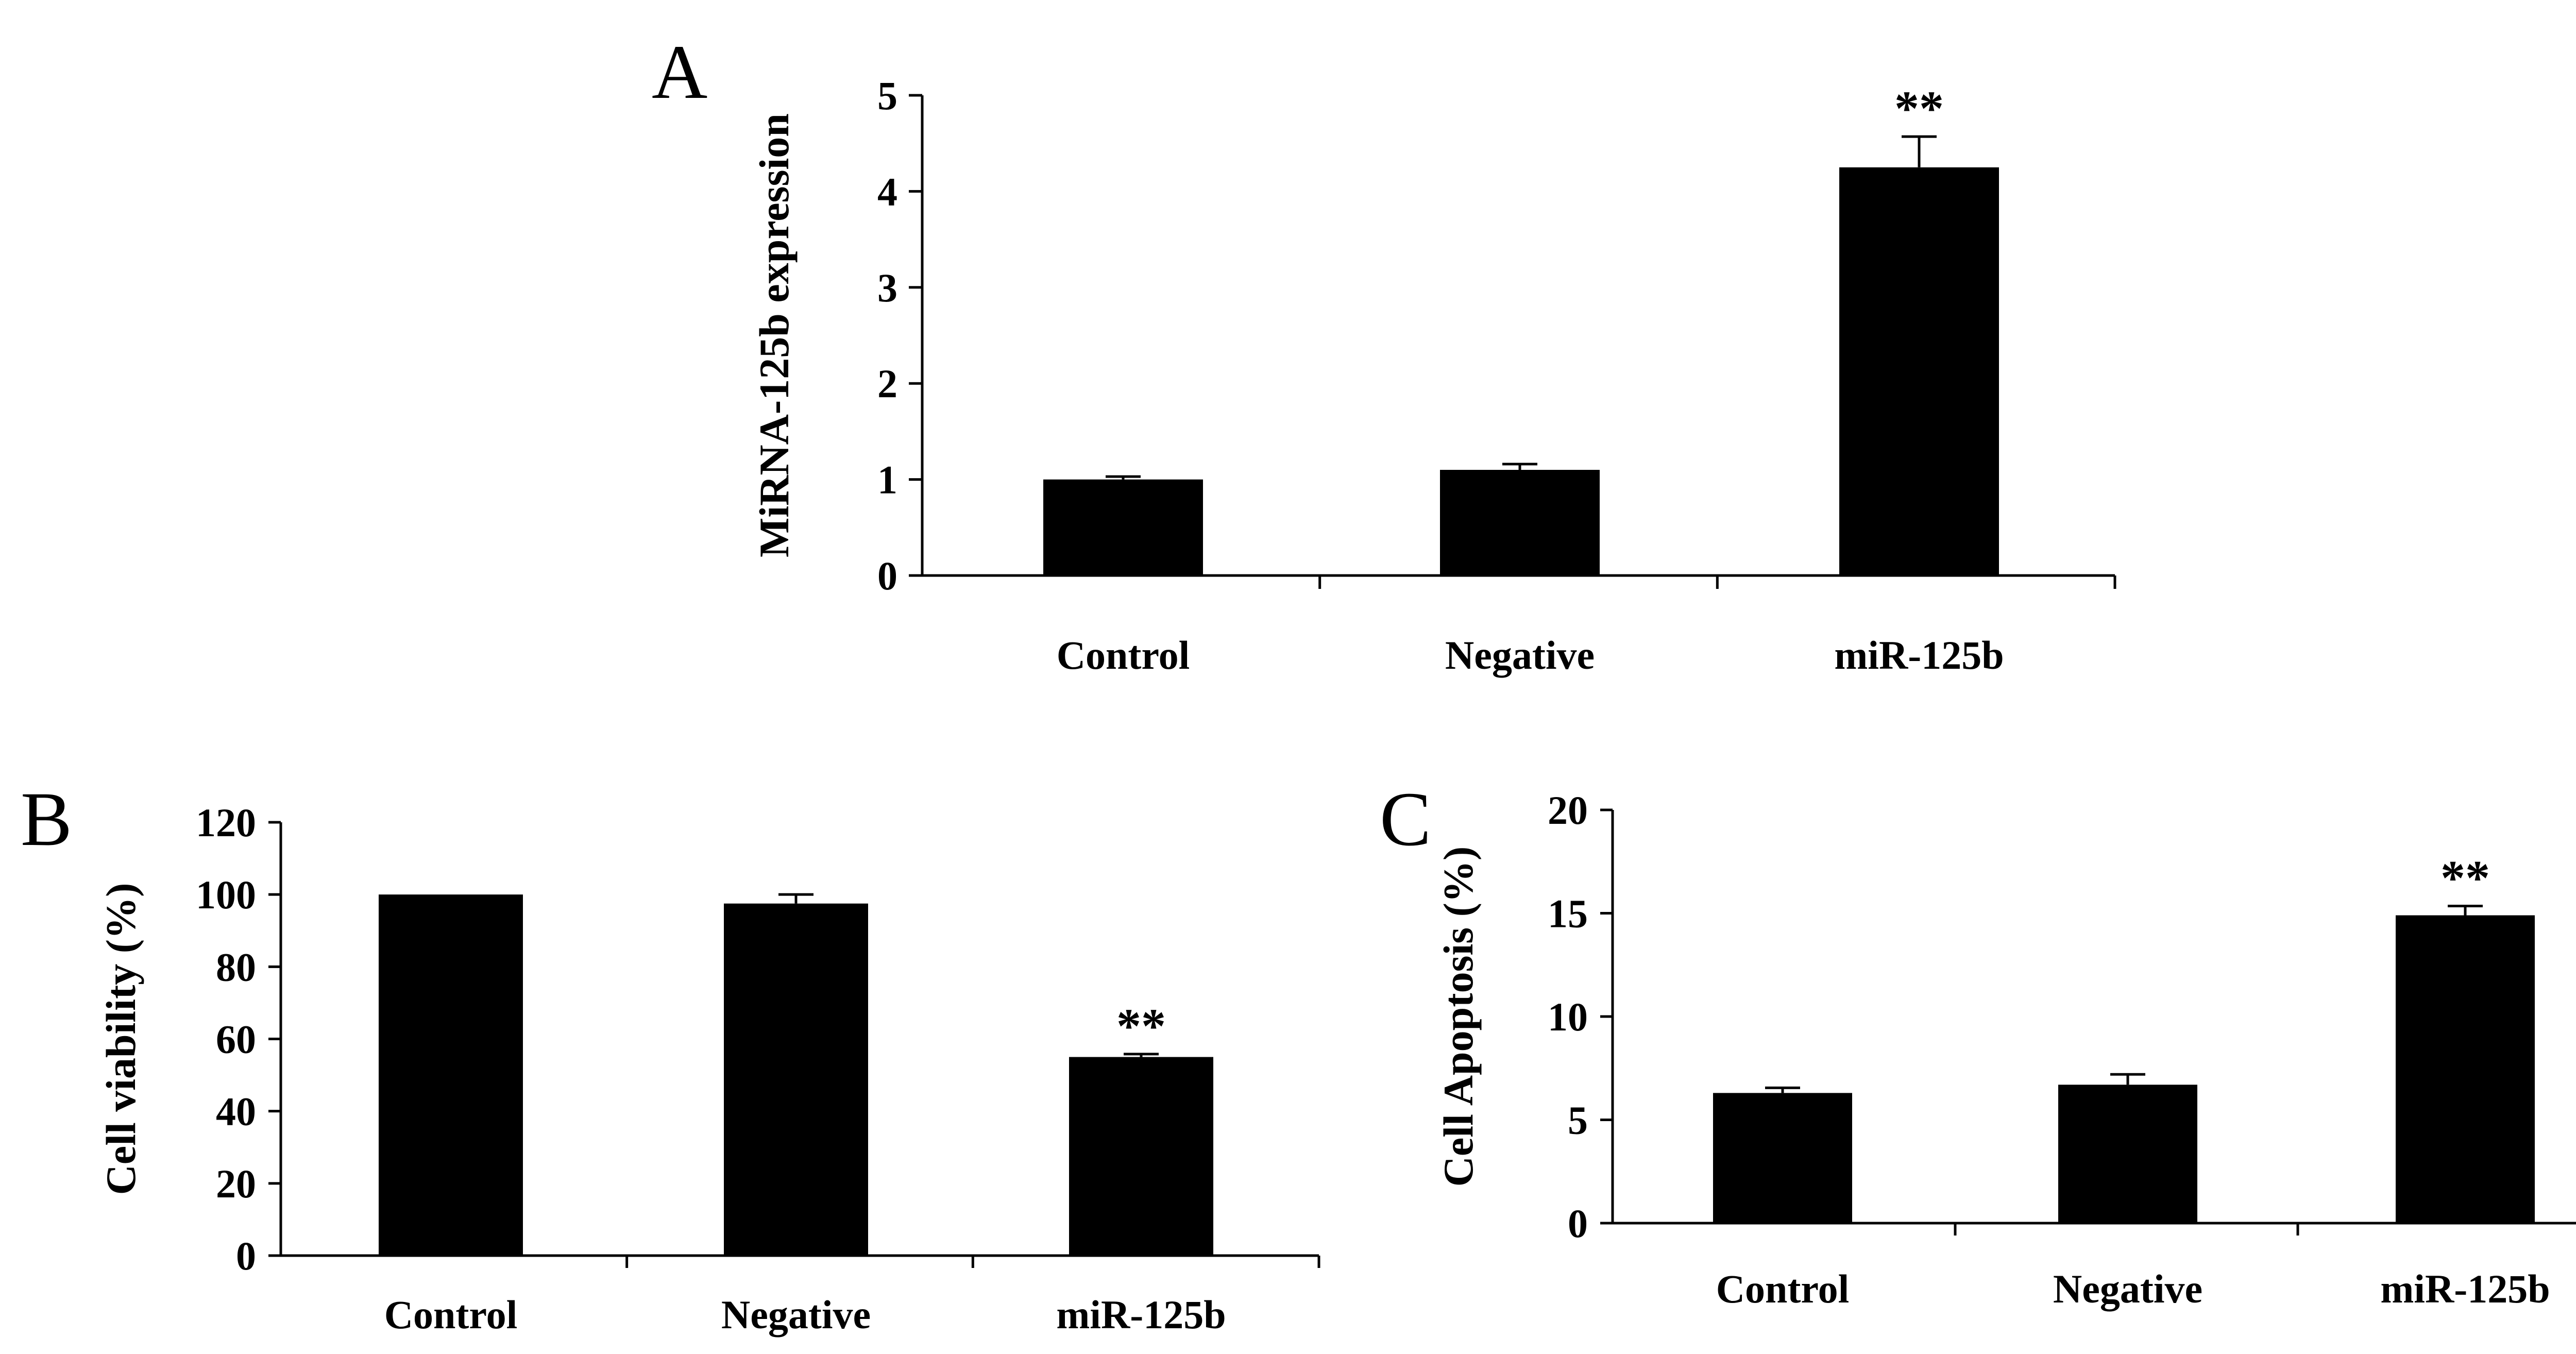 This screenshot has height=1354, width=2576. I want to click on significance-label-b: **, so click(1141, 1026).